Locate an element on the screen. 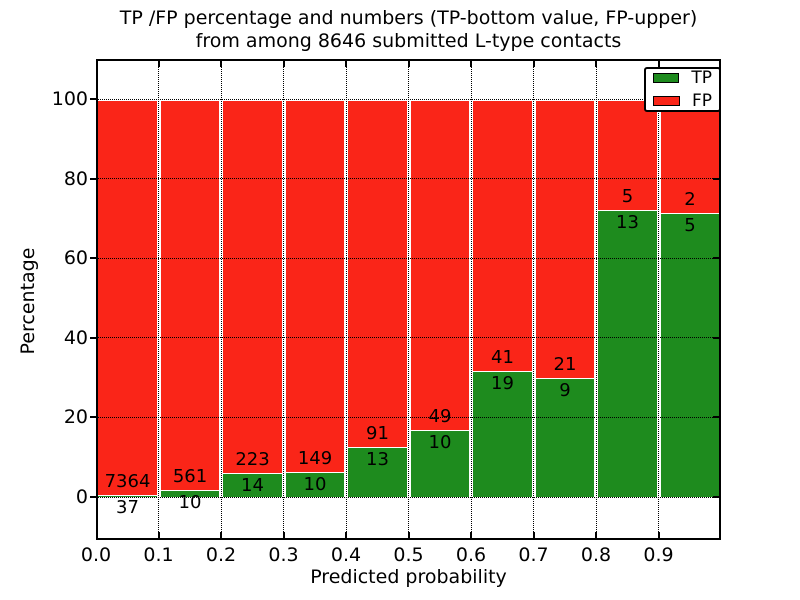  y-tick-label: 0 is located at coordinates (81, 497).